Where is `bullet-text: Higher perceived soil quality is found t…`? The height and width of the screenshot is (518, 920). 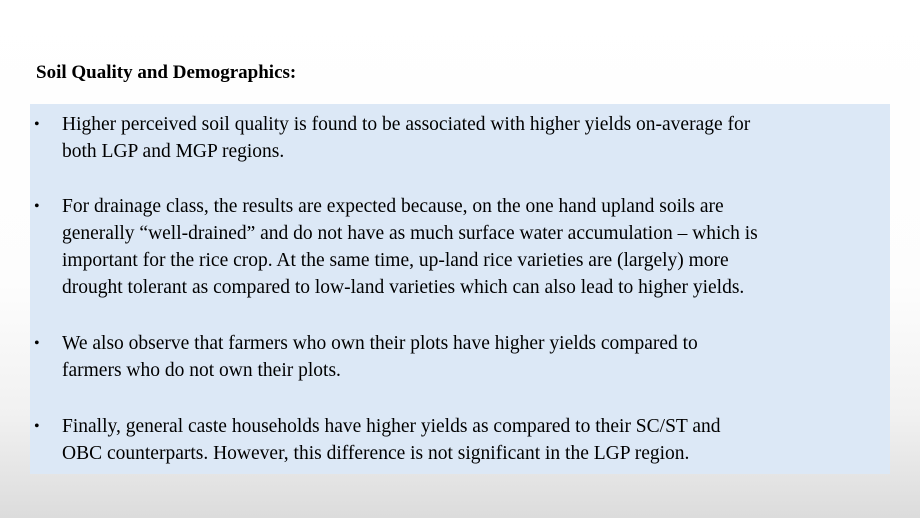 bullet-text: Higher perceived soil quality is found t… is located at coordinates (474, 138).